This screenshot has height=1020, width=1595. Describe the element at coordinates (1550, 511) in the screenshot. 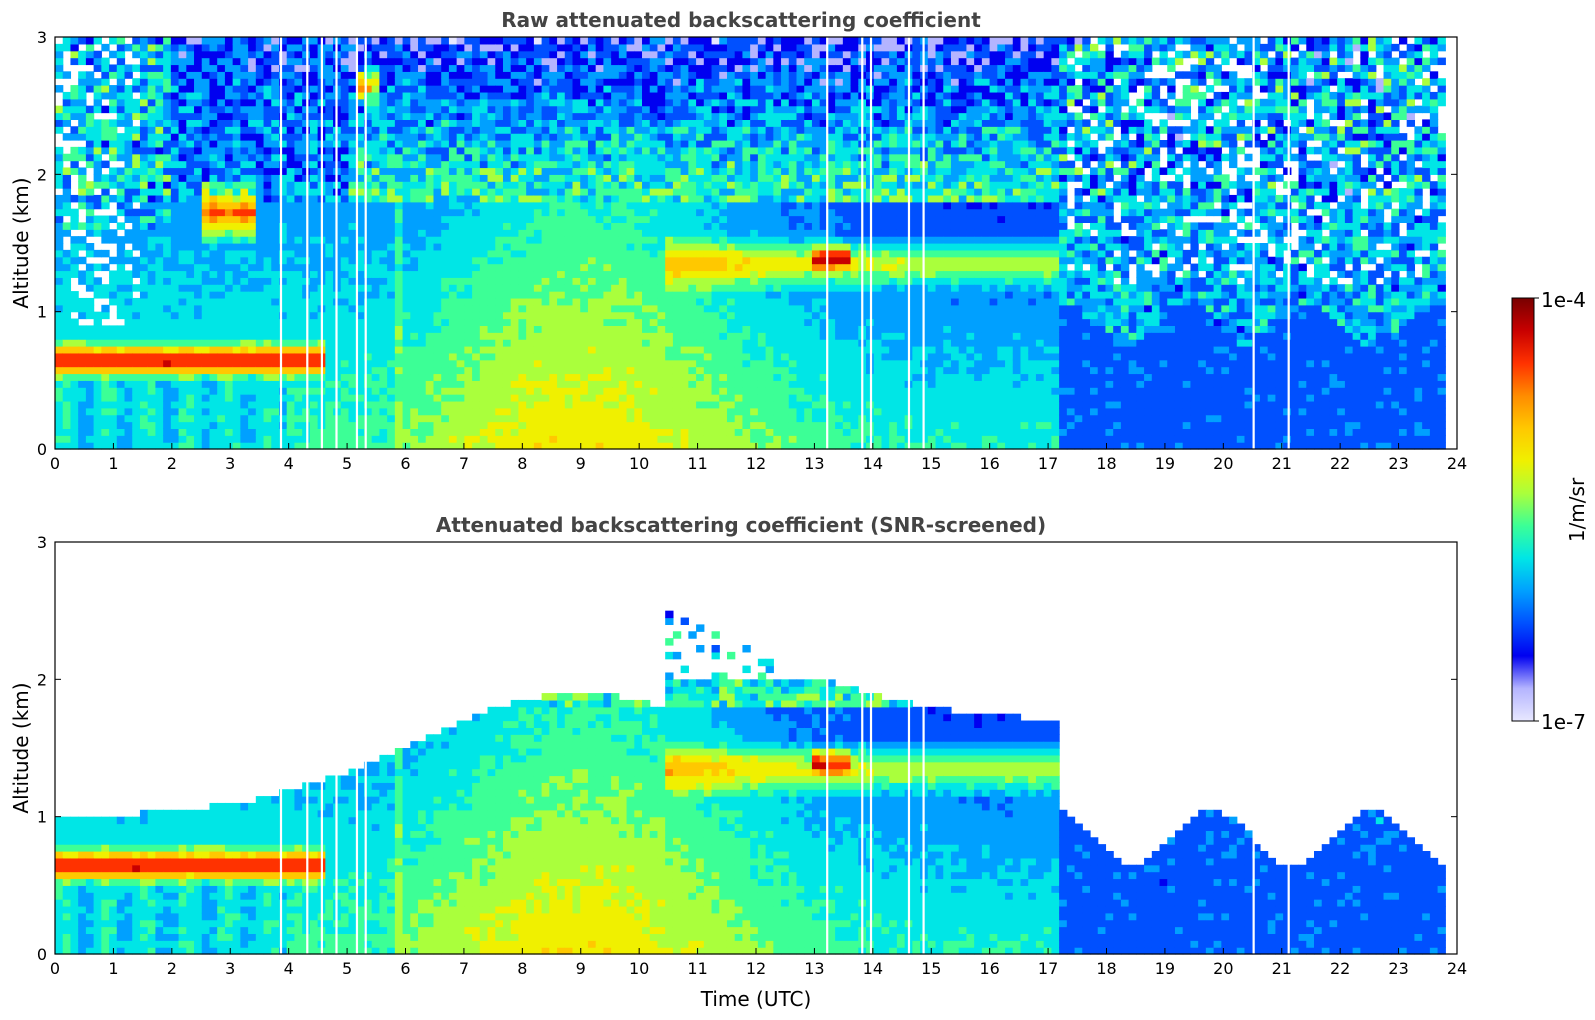

I see `colorbar: 1e-4 1e-7 1/m/sr` at that location.